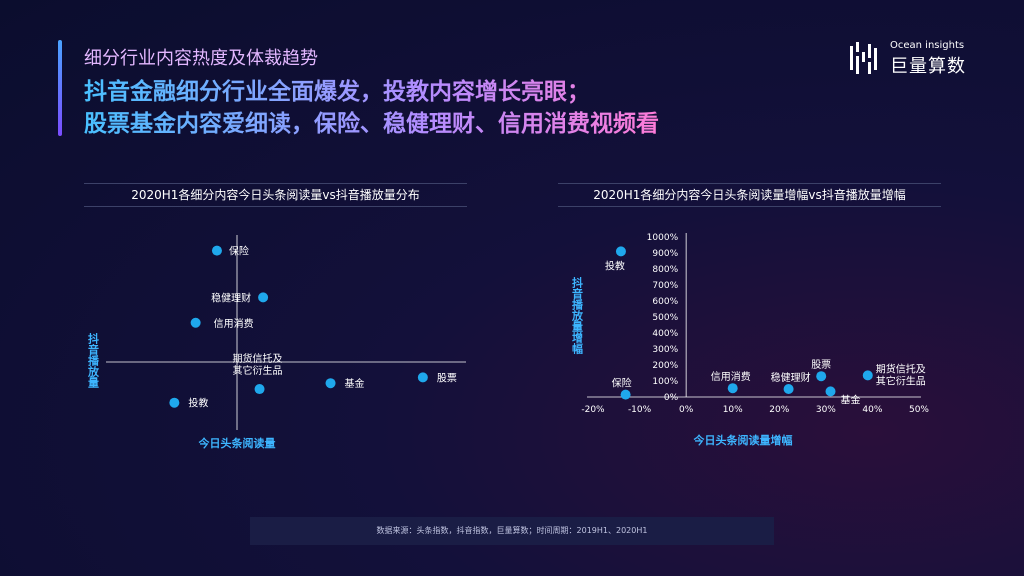  What do you see at coordinates (821, 365) in the screenshot?
I see `chart-2-point-label: 股票` at bounding box center [821, 365].